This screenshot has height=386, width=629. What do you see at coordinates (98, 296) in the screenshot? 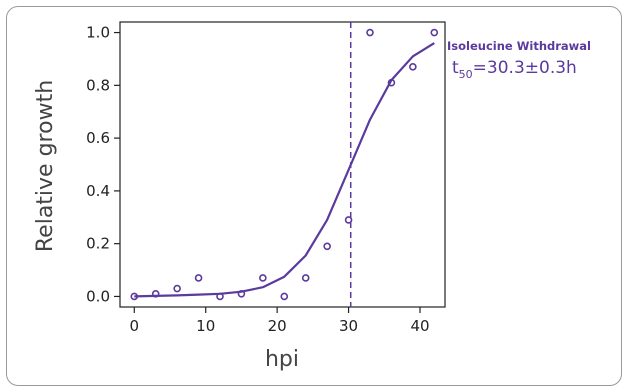
I see `y-tick-label: 0.0` at bounding box center [98, 296].